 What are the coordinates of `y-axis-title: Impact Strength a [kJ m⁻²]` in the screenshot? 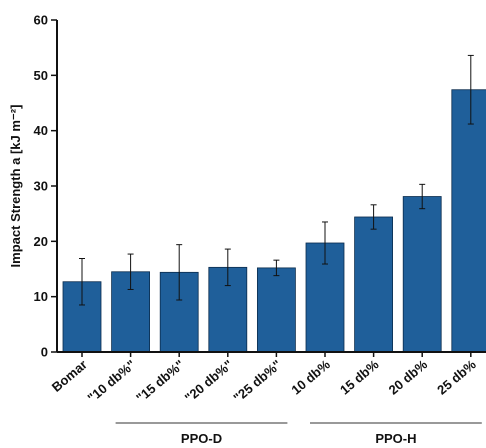 It's located at (15, 186).